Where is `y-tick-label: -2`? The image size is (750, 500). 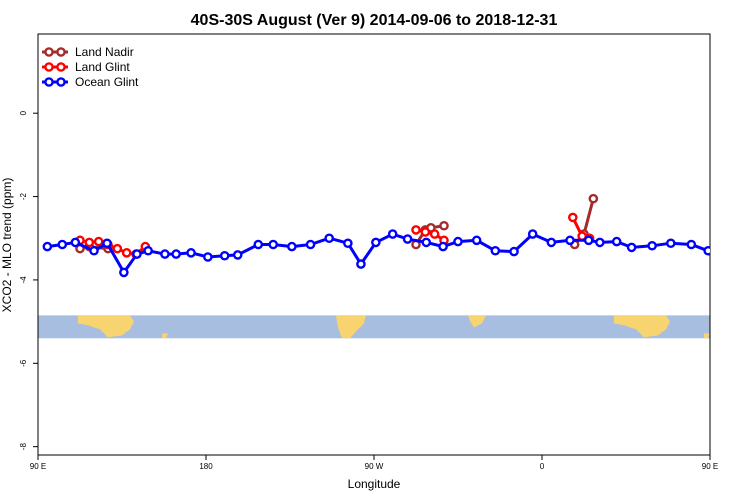 y-tick-label: -2 is located at coordinates (23, 196).